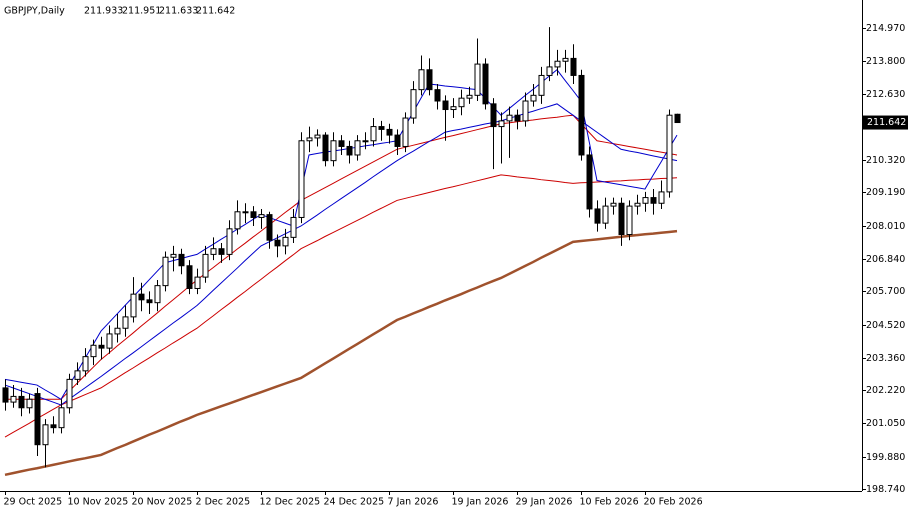 This screenshot has width=909, height=513. I want to click on y-tick-label: 204.520, so click(885, 325).